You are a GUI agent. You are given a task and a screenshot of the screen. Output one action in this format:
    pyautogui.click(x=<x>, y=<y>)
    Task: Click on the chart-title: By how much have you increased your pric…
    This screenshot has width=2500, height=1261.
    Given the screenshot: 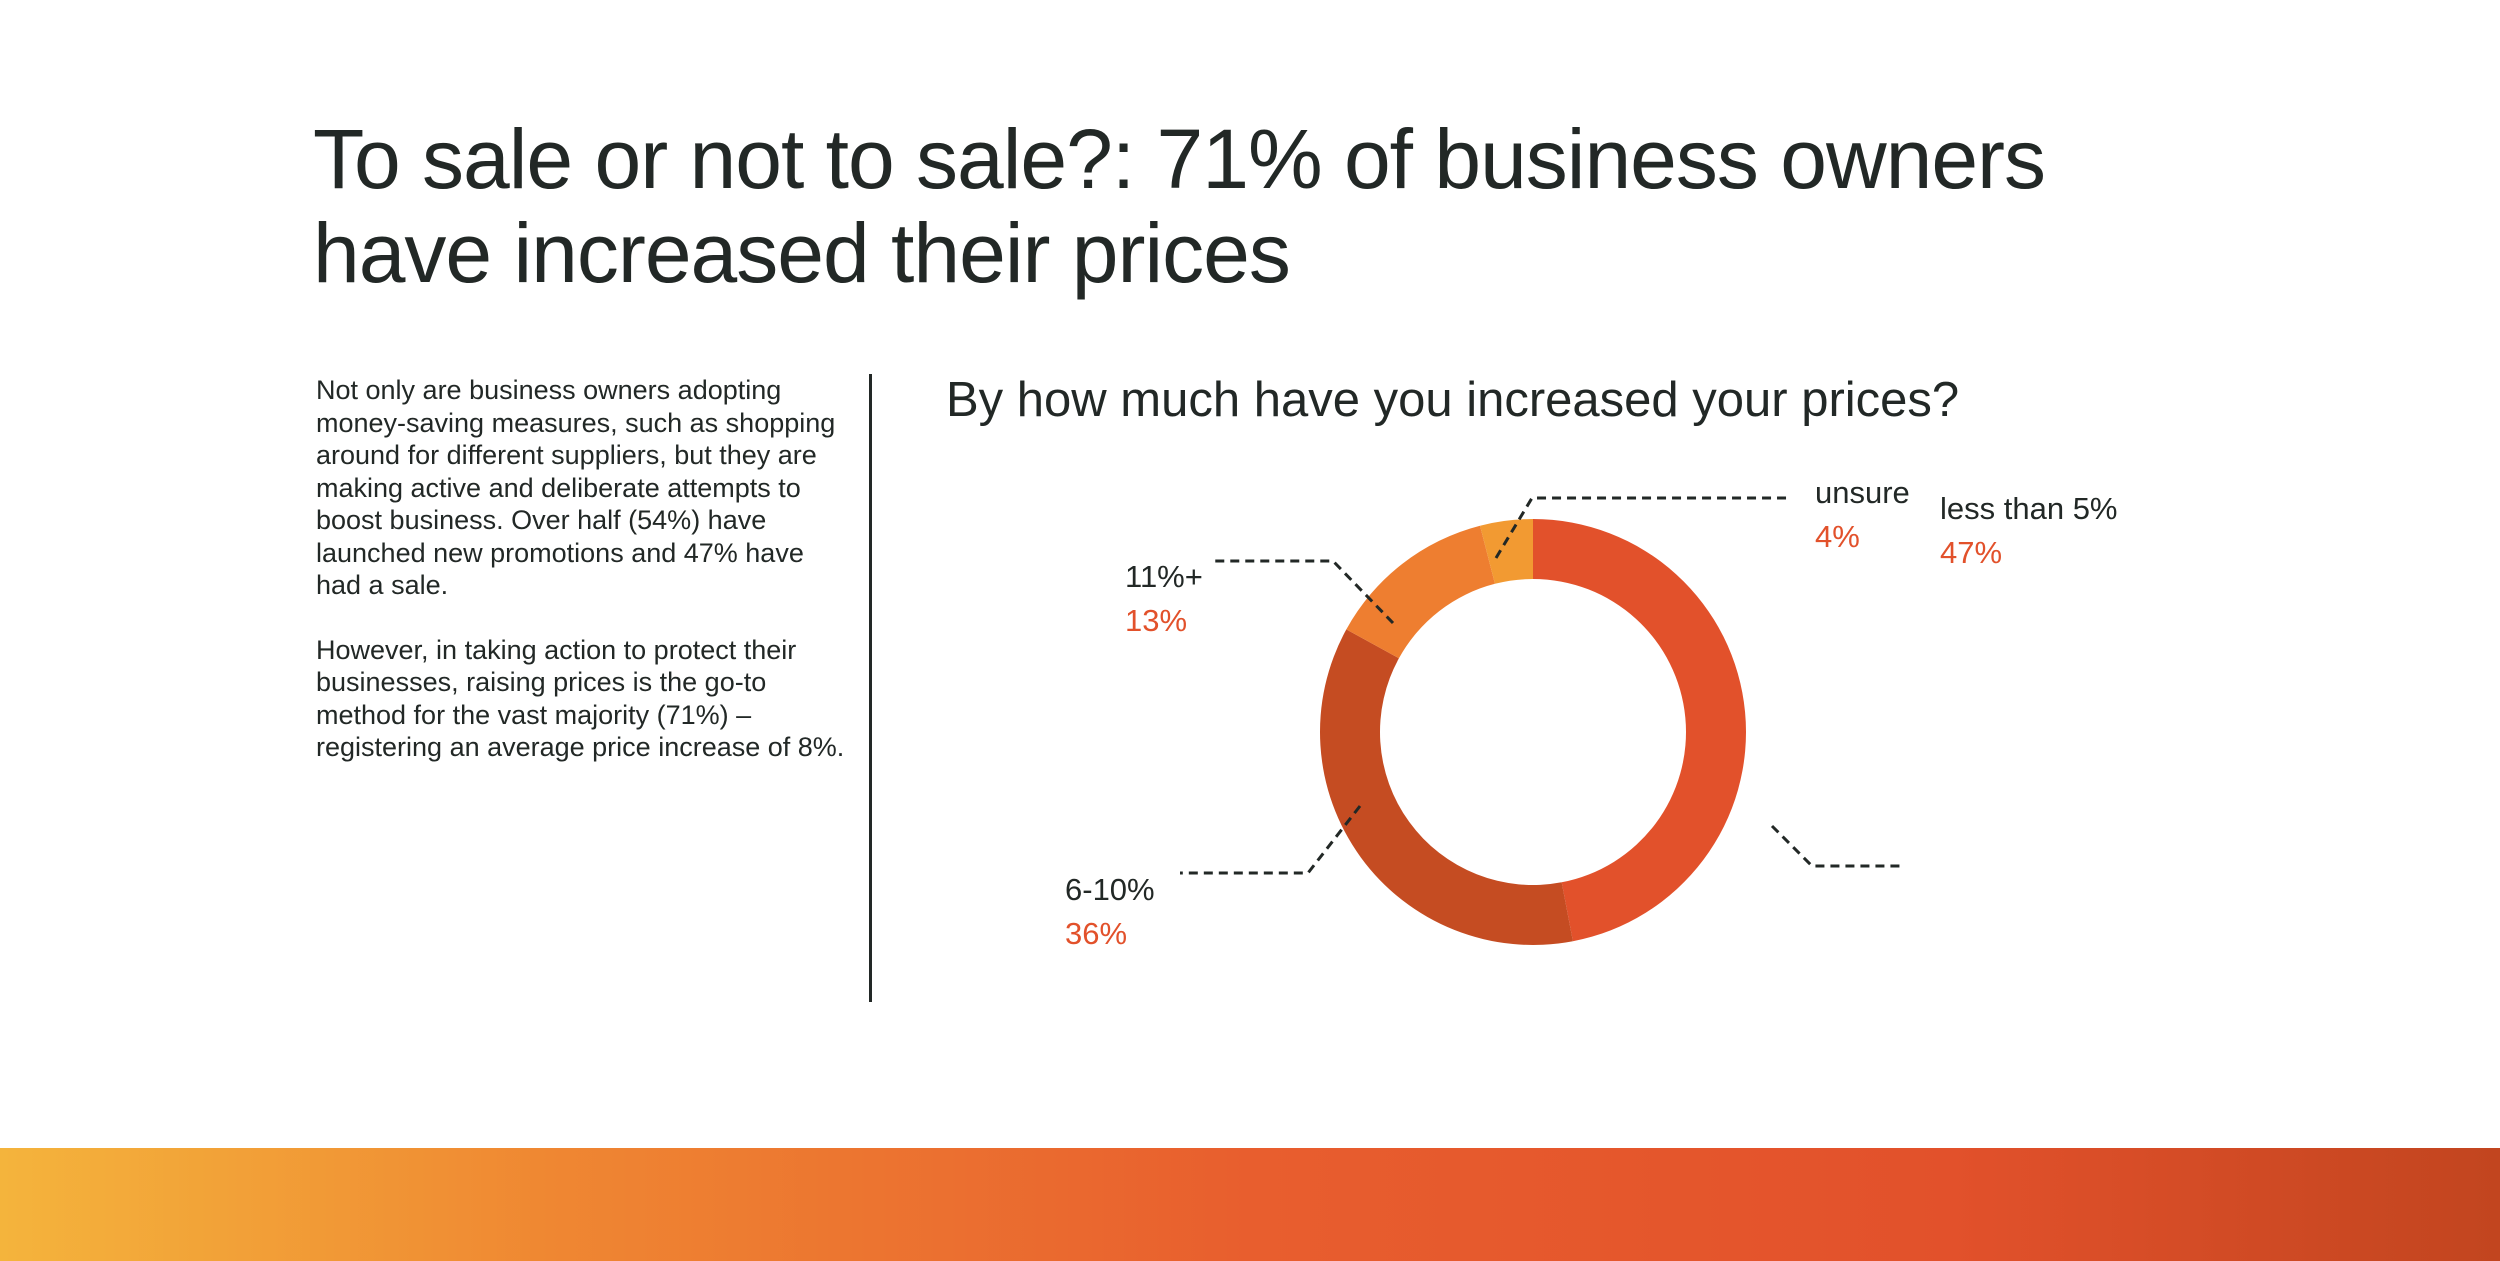 What is the action you would take?
    pyautogui.click(x=1453, y=400)
    